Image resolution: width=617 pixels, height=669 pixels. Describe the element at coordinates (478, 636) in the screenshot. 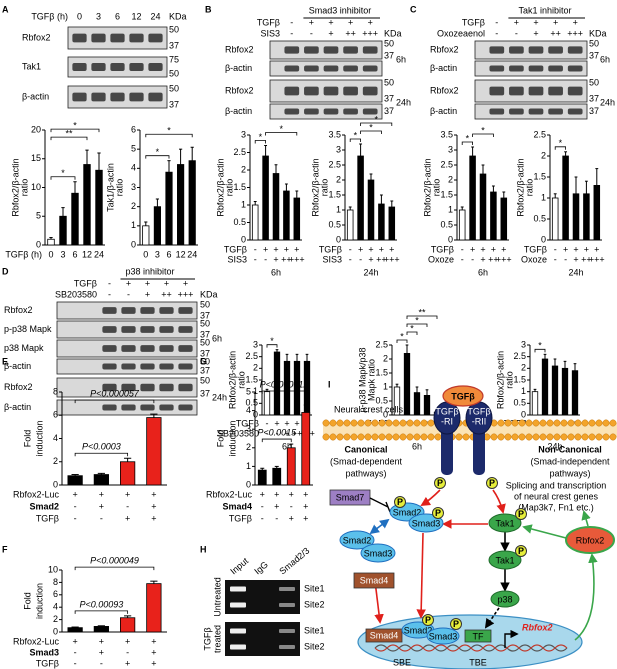

I see `tf-box` at that location.